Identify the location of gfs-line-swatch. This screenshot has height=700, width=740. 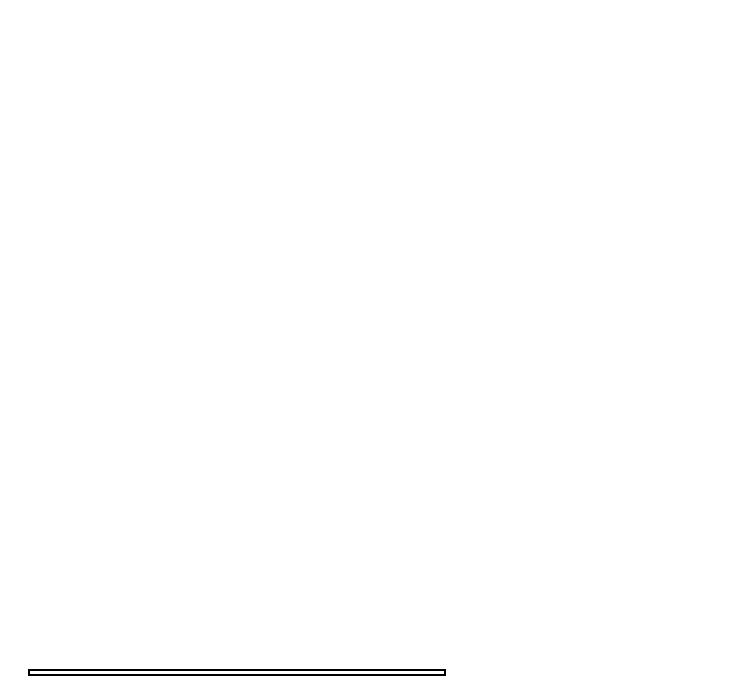
(246, 648).